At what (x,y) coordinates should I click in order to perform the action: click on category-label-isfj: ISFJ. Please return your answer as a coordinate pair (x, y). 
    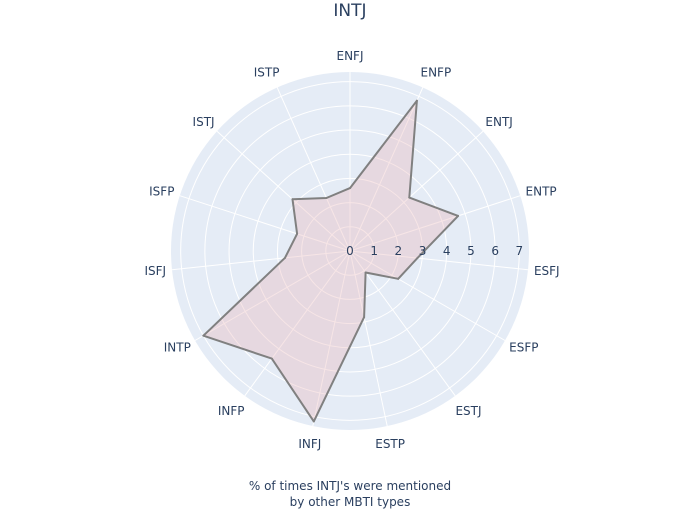
    Looking at the image, I should click on (155, 271).